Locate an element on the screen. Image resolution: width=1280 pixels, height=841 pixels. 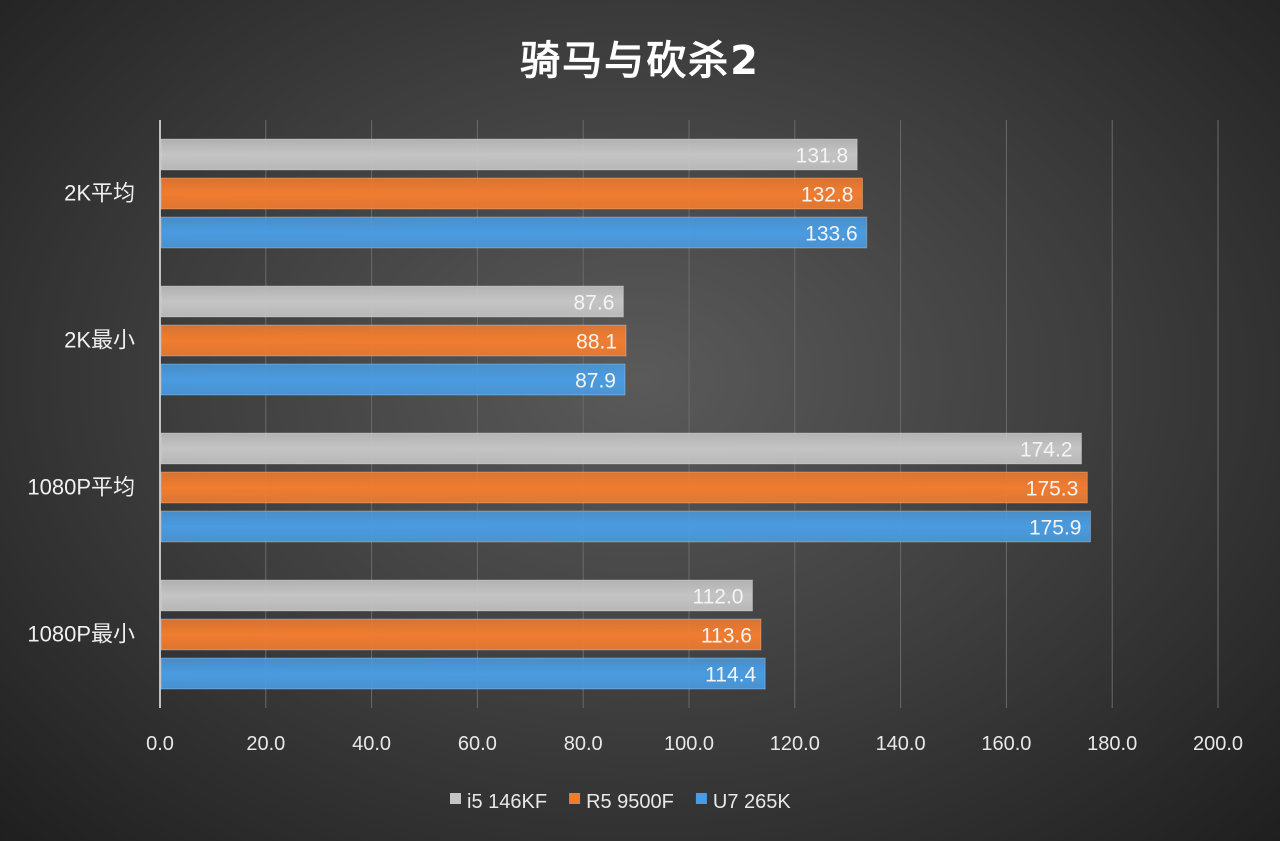
category-label: 1080P最小 is located at coordinates (81, 634).